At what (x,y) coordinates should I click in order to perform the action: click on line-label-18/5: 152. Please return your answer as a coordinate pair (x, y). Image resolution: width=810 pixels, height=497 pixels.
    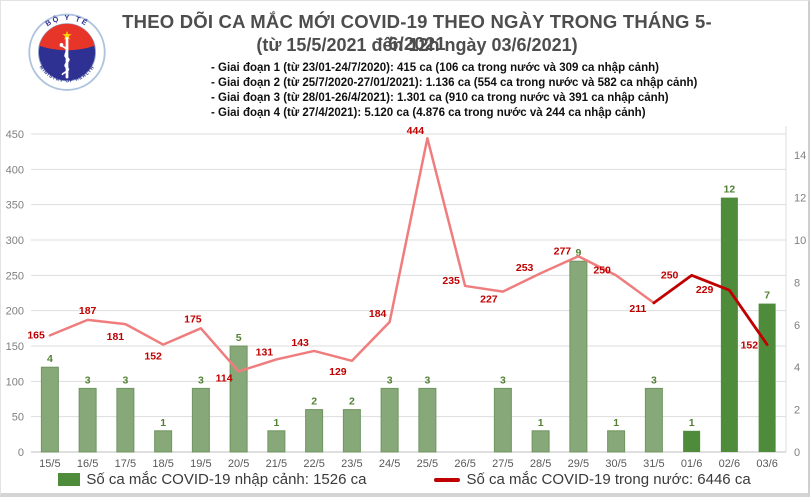
    Looking at the image, I should click on (153, 357).